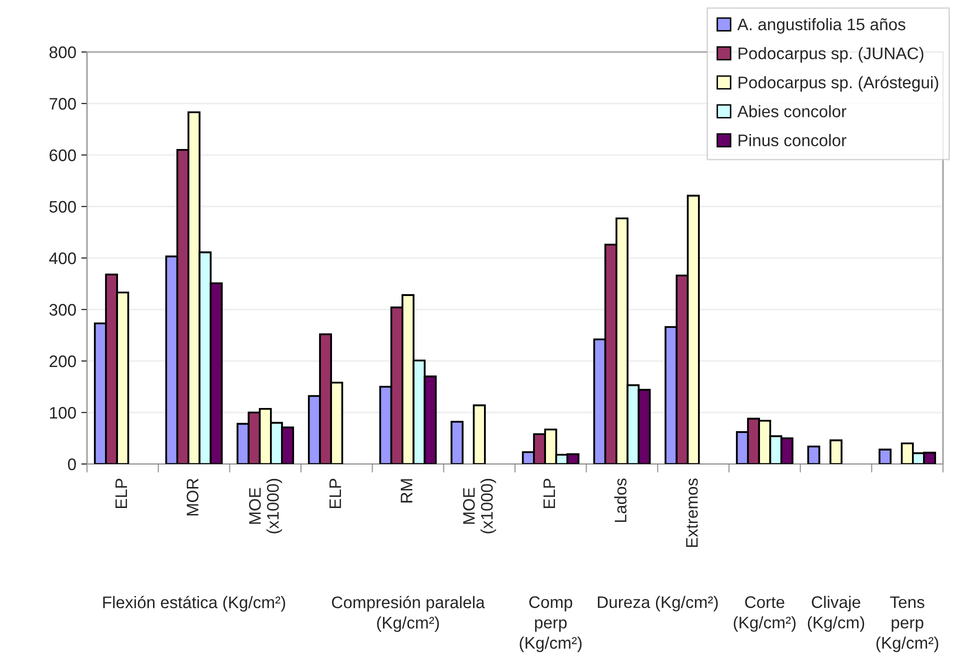 Image resolution: width=968 pixels, height=658 pixels. What do you see at coordinates (658, 604) in the screenshot?
I see `text: Dureza (Kg/cm²)` at bounding box center [658, 604].